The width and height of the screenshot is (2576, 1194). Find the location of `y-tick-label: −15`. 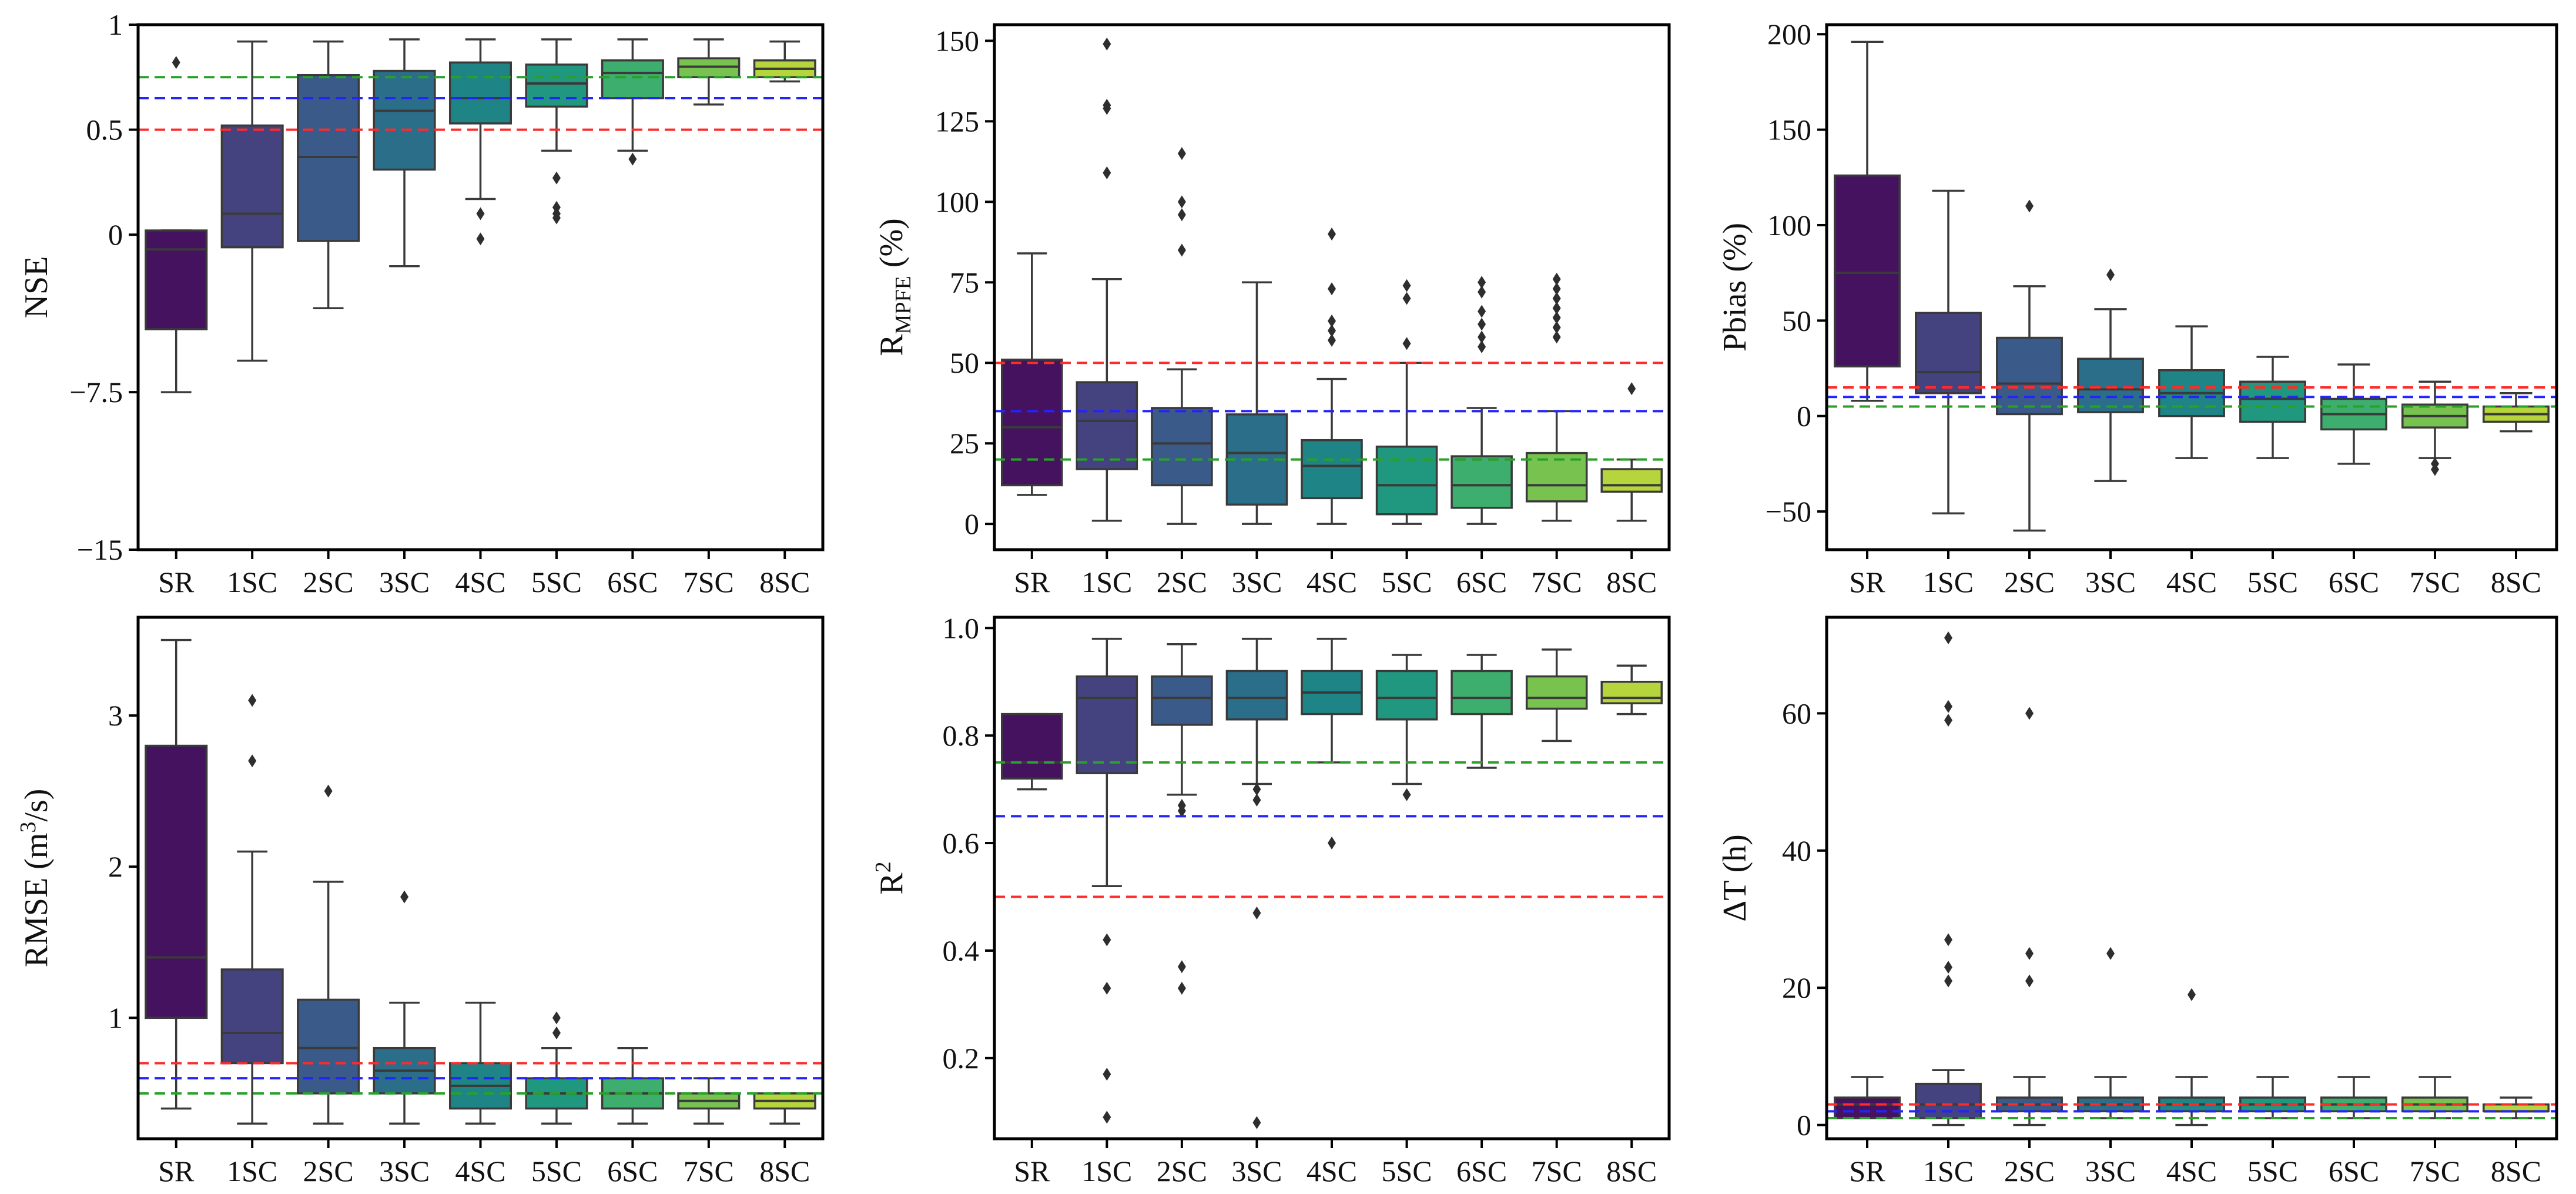

y-tick-label: −15 is located at coordinates (100, 550).